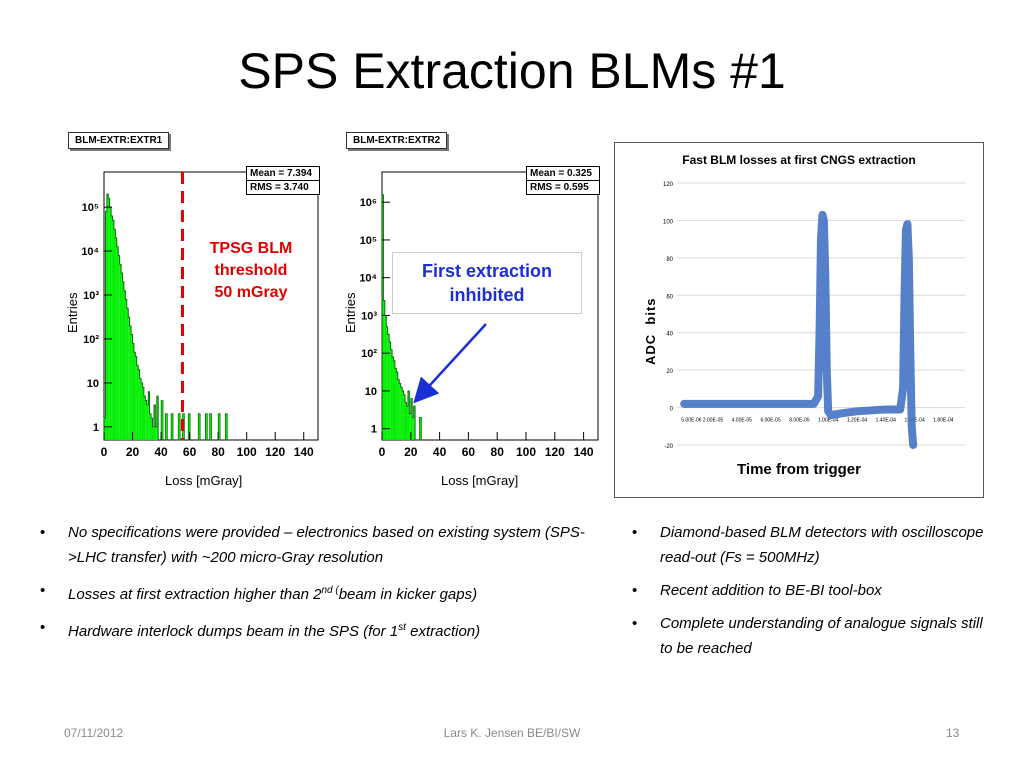 Image resolution: width=1024 pixels, height=768 pixels. Describe the element at coordinates (559, 187) in the screenshot. I see `stats-rms: RMS = 0.595` at that location.